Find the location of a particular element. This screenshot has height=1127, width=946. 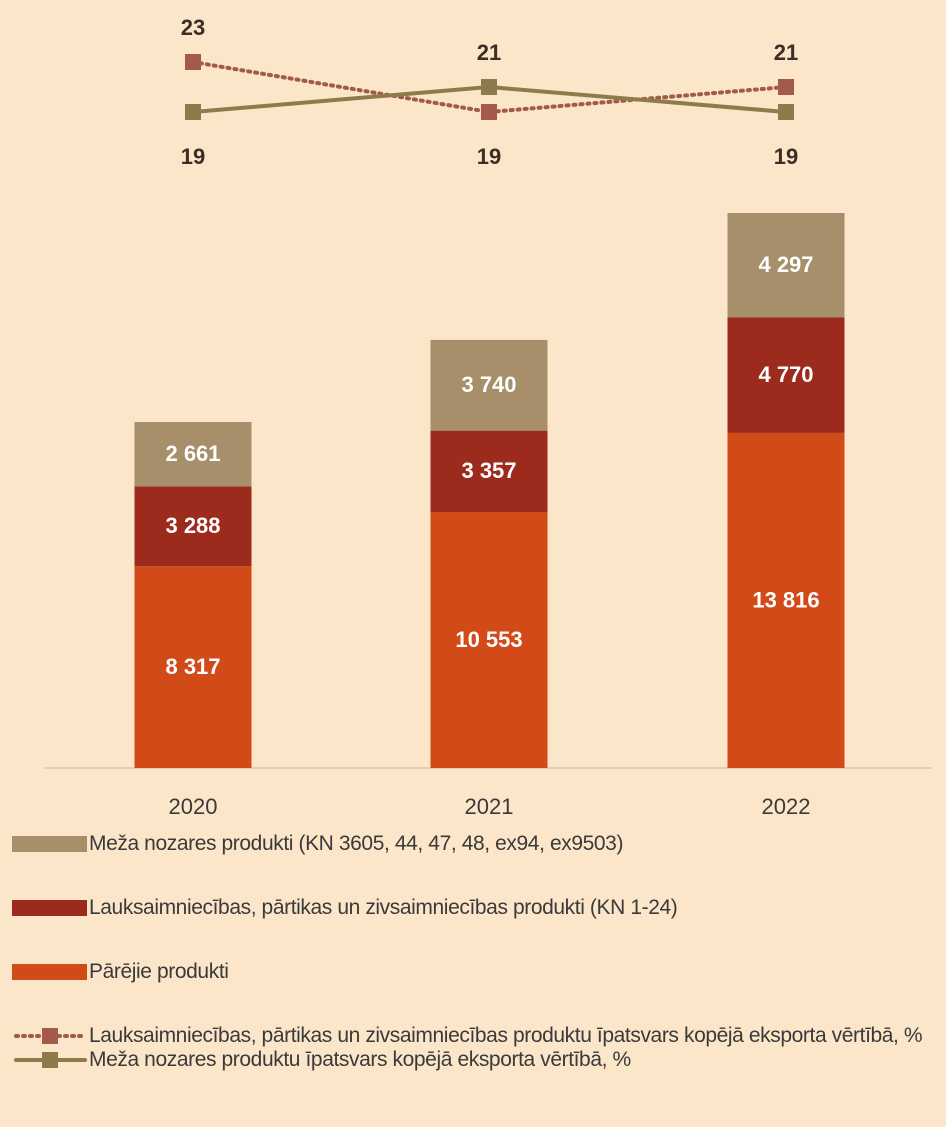

value-label: 13 816 is located at coordinates (785, 599).